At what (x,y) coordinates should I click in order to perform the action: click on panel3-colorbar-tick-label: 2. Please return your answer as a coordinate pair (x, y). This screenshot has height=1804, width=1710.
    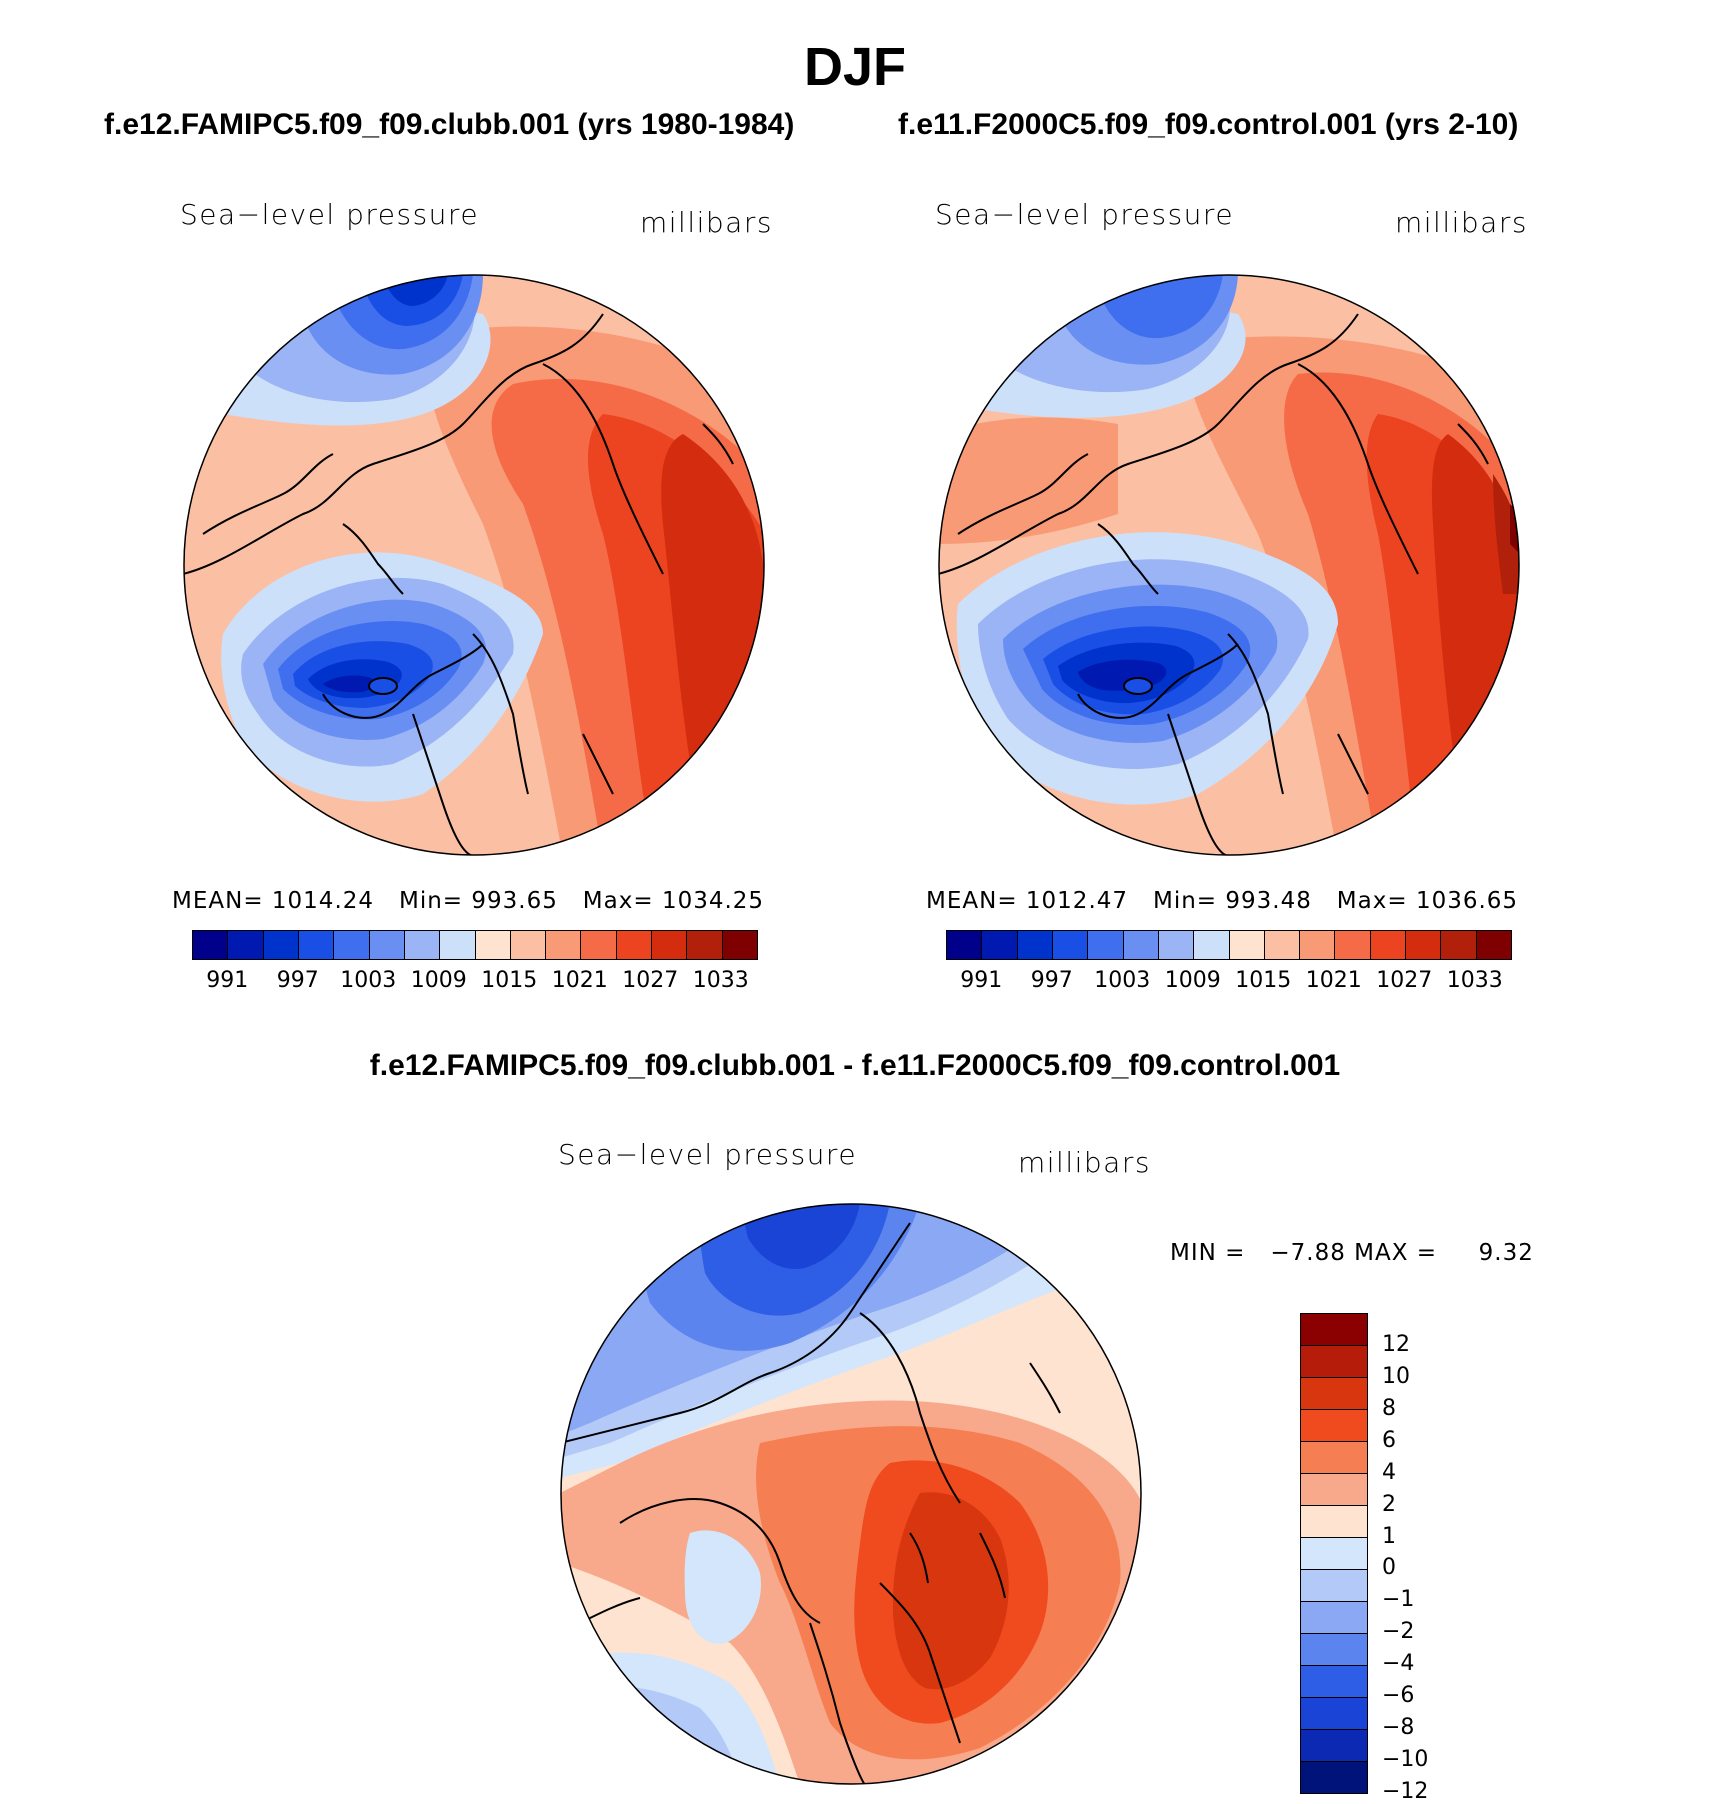
    Looking at the image, I should click on (1389, 1504).